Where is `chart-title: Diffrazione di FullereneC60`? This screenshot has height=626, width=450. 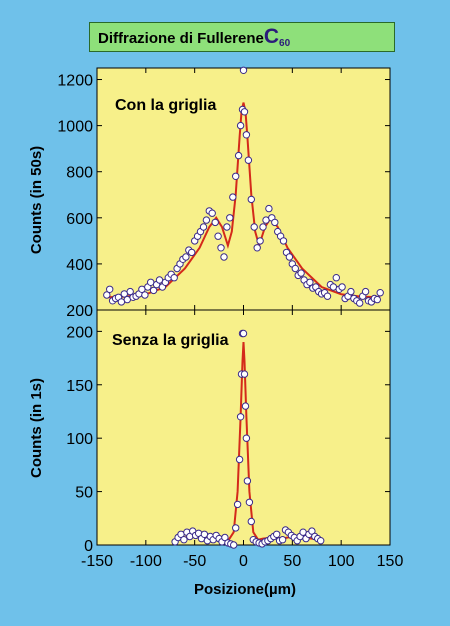
chart-title: Diffrazione di FullereneC60 is located at coordinates (242, 37).